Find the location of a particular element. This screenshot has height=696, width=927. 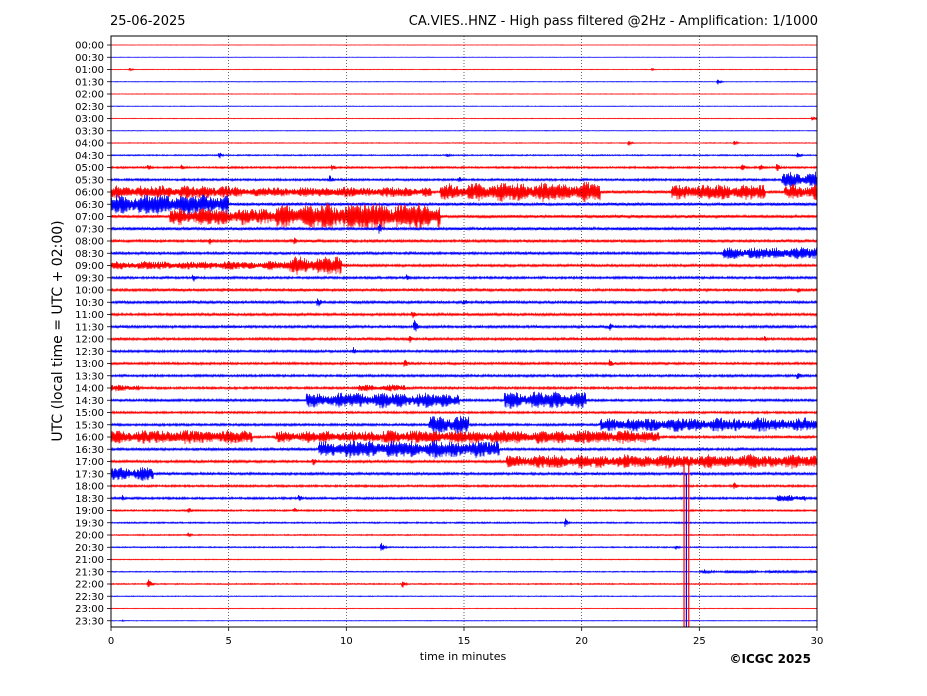

x-axis-label: time in minutes is located at coordinates (463, 656).